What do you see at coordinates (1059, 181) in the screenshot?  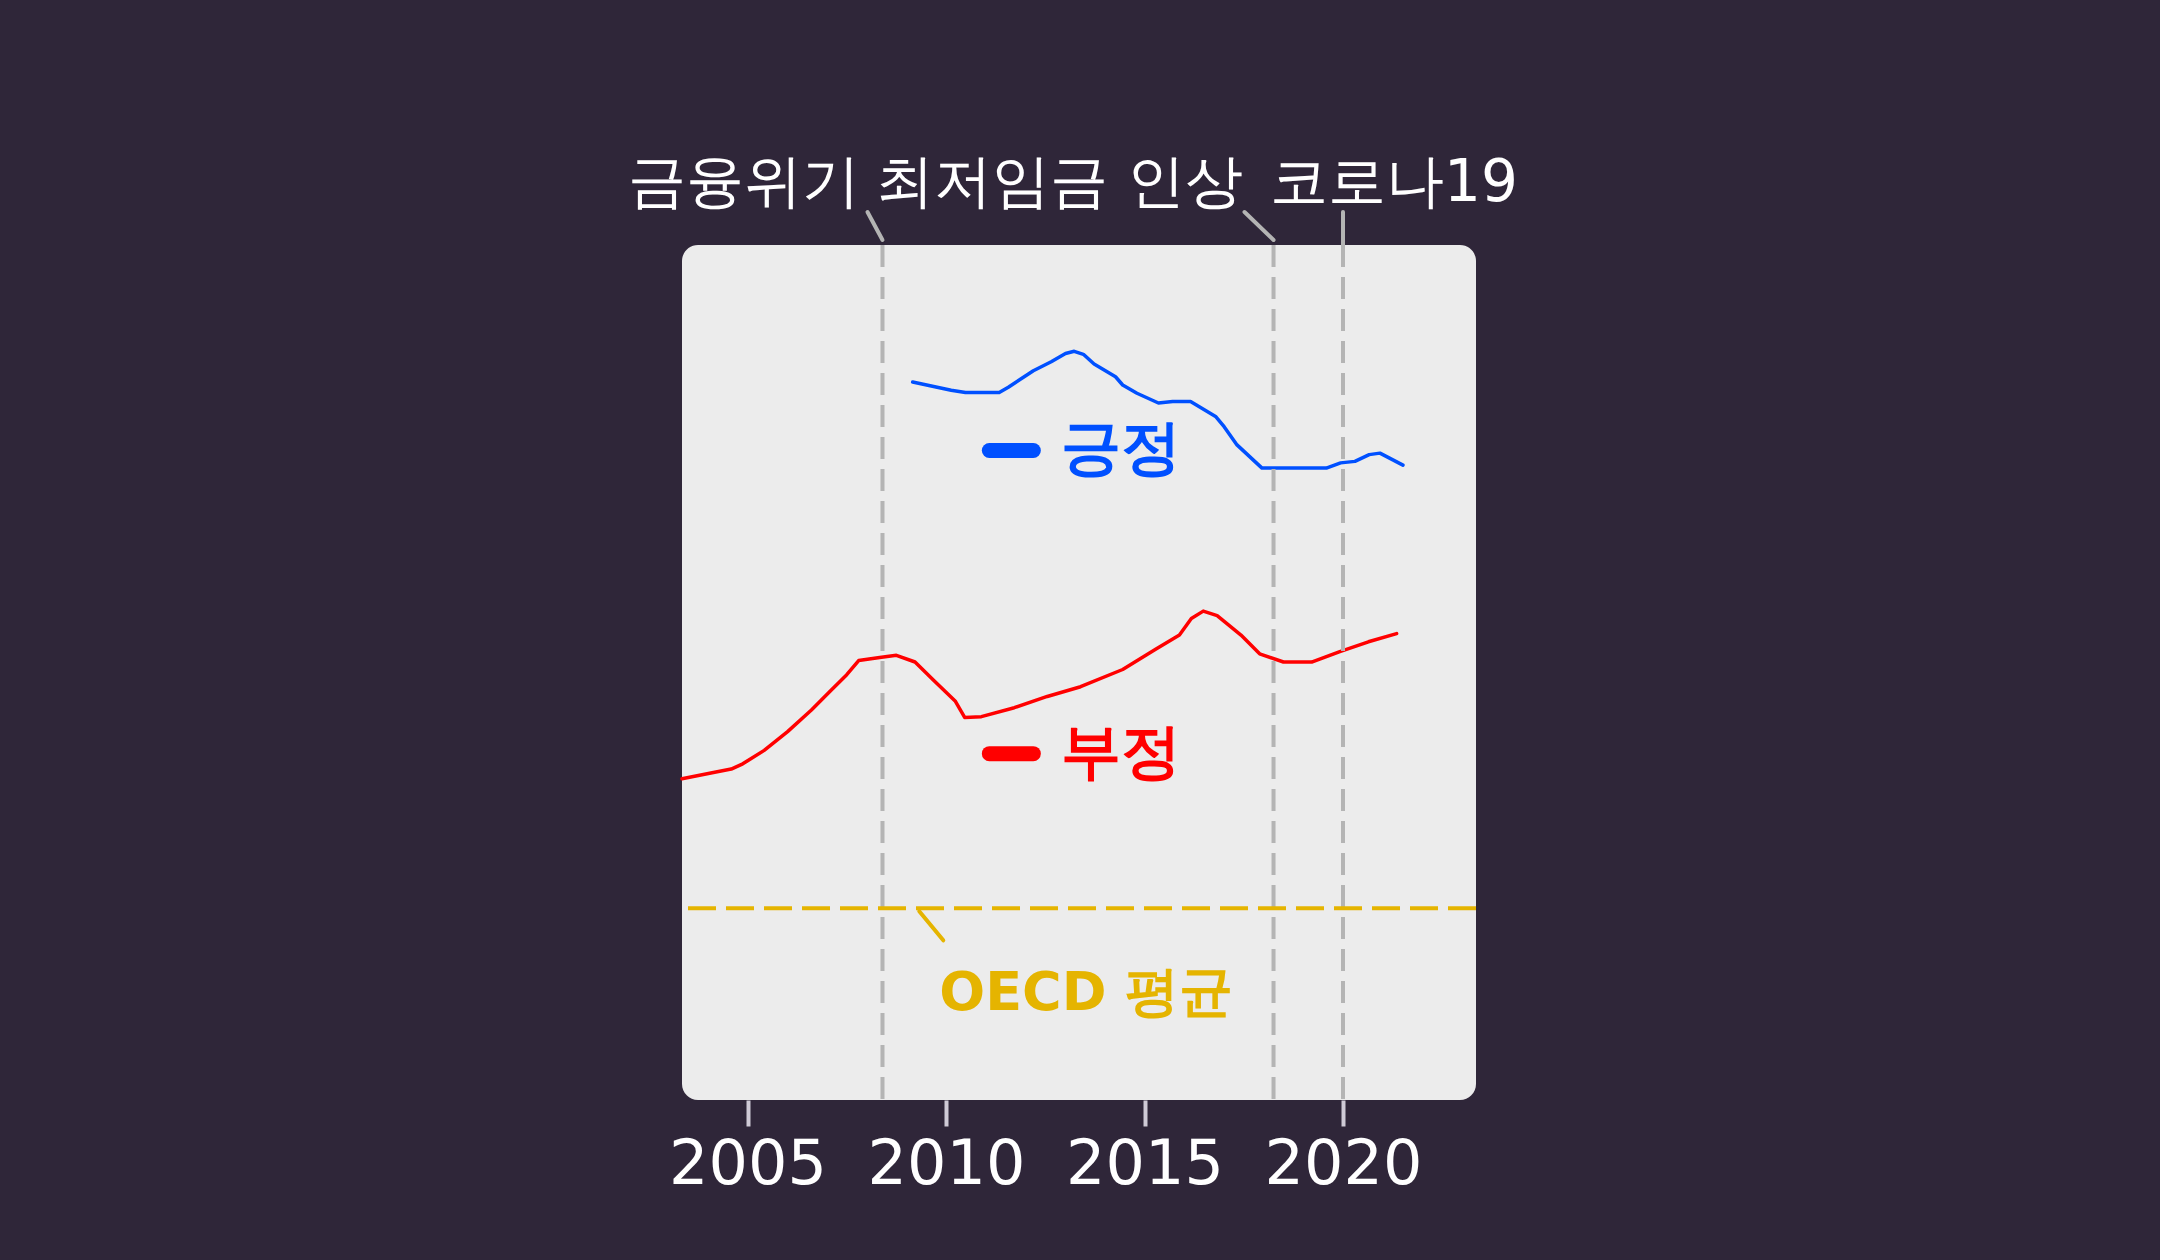 I see `ref-line-label: 최저임금 인상` at bounding box center [1059, 181].